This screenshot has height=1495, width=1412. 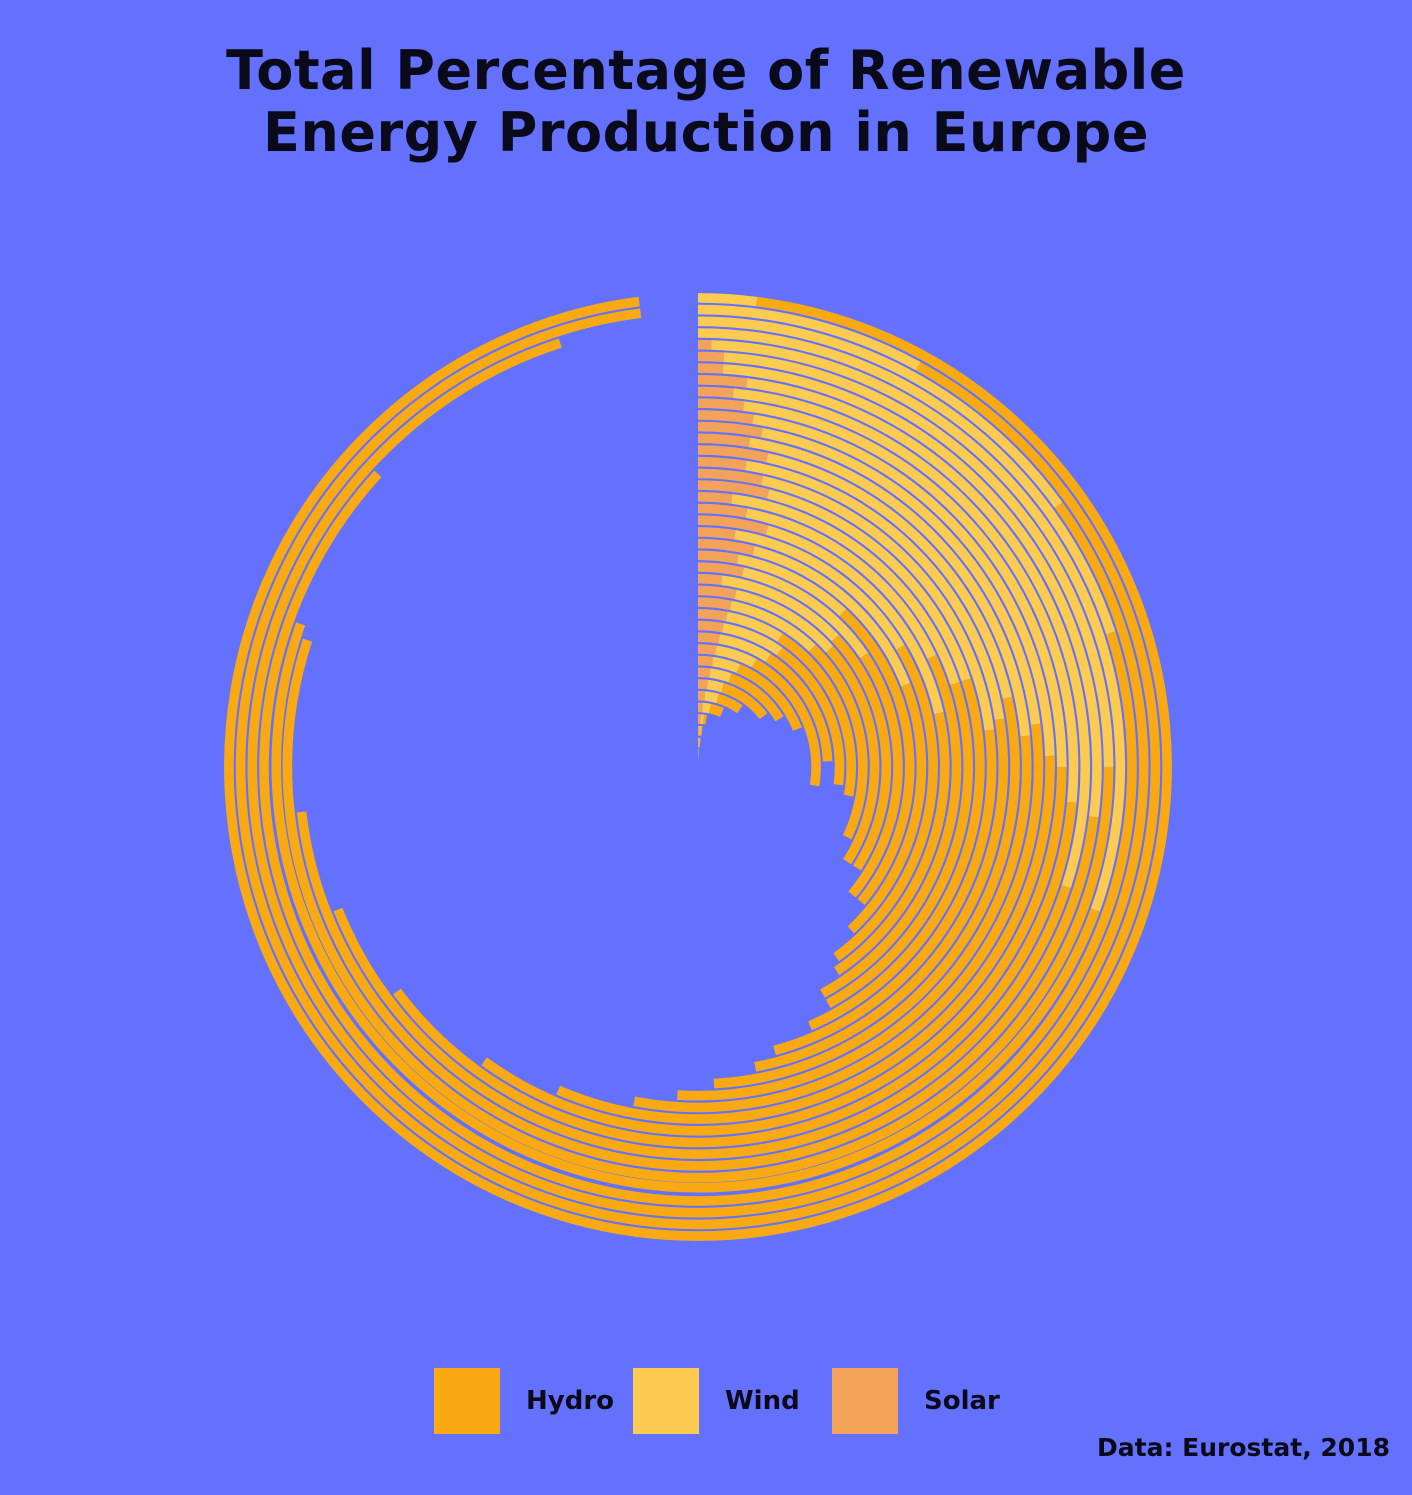 I want to click on legend-label-wind: Wind, so click(x=762, y=1401).